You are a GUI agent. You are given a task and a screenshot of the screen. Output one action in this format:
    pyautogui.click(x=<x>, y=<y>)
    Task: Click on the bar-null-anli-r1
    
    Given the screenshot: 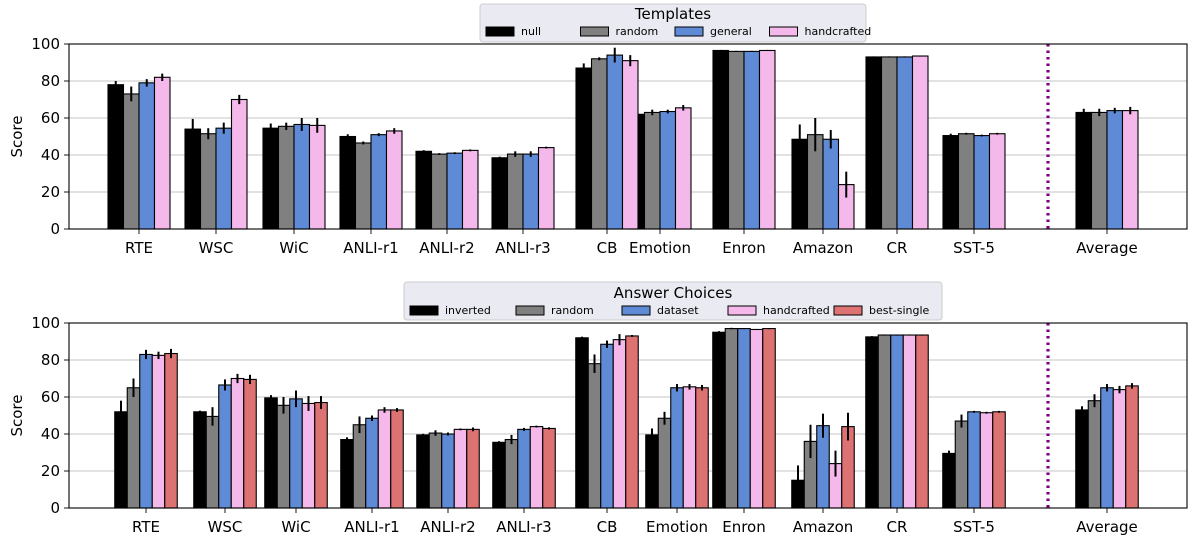 What is the action you would take?
    pyautogui.click(x=348, y=182)
    